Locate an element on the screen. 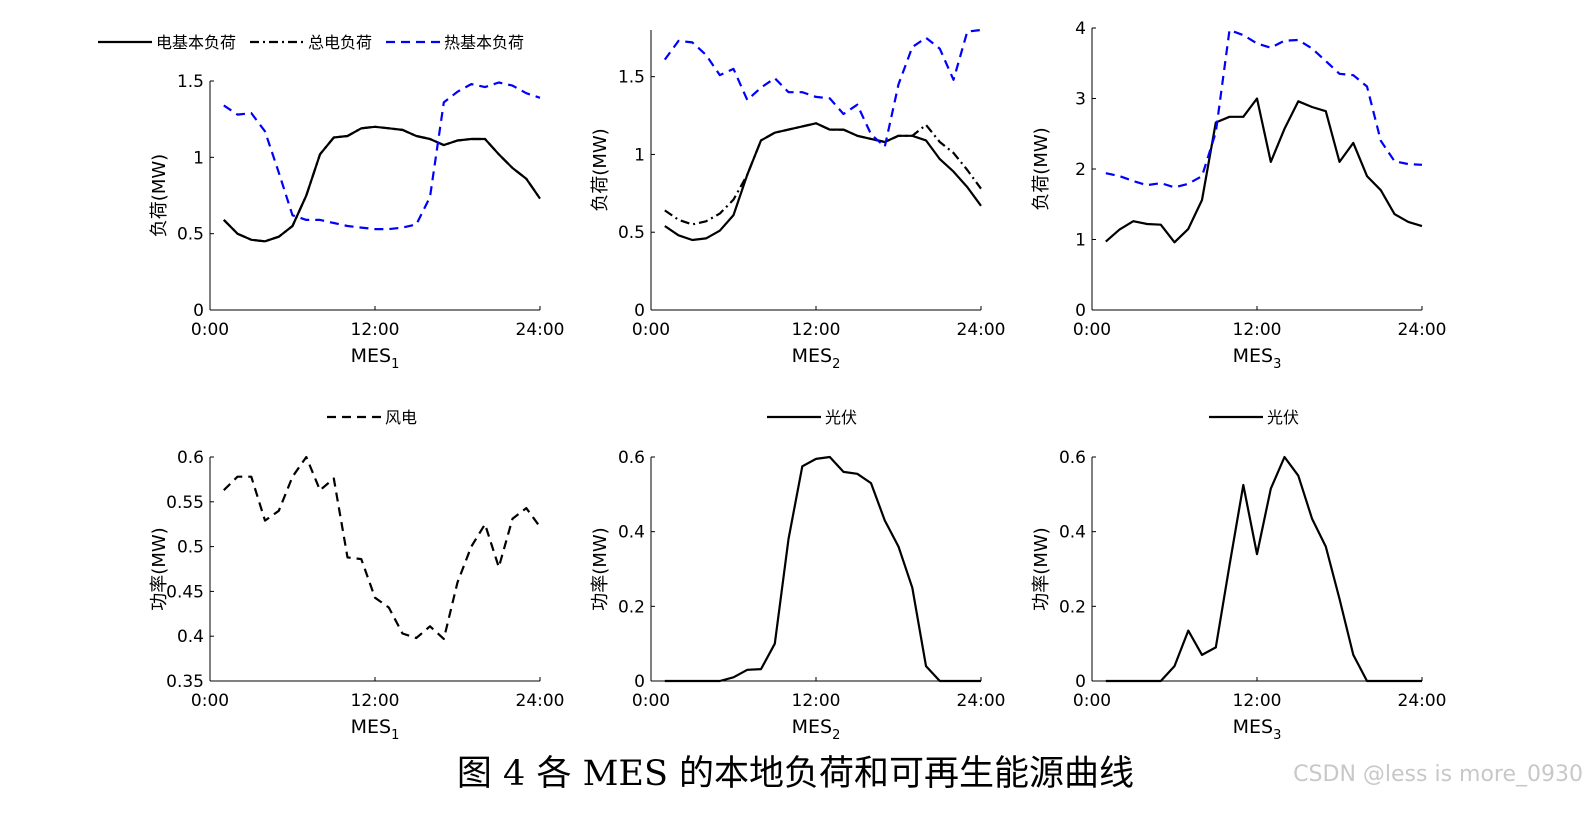  y-tick-label: 4 is located at coordinates (1080, 29).